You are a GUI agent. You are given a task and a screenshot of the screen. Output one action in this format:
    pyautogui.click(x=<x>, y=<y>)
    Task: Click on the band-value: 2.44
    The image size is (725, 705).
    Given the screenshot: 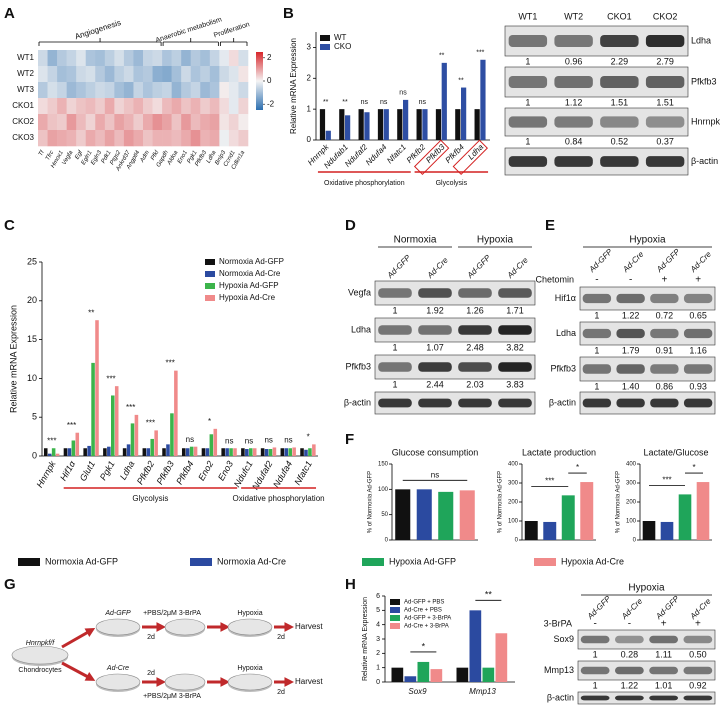 What is the action you would take?
    pyautogui.click(x=435, y=384)
    